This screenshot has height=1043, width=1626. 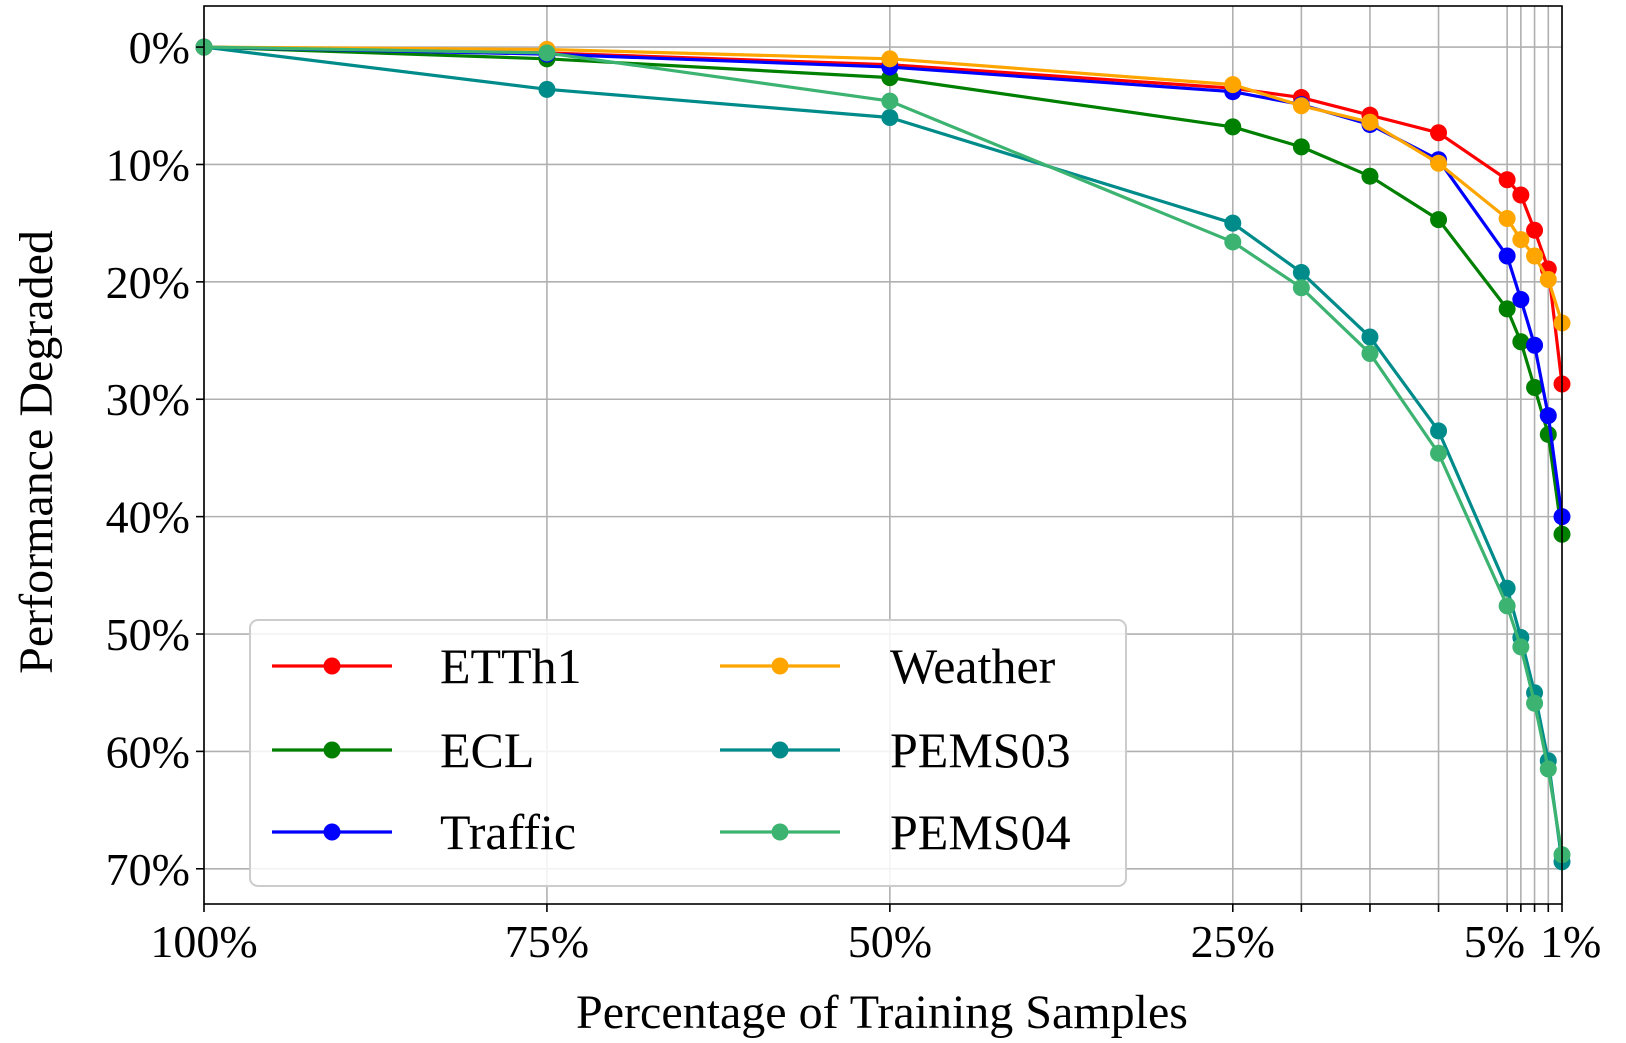 What do you see at coordinates (148, 164) in the screenshot?
I see `y-tick-label: 10%` at bounding box center [148, 164].